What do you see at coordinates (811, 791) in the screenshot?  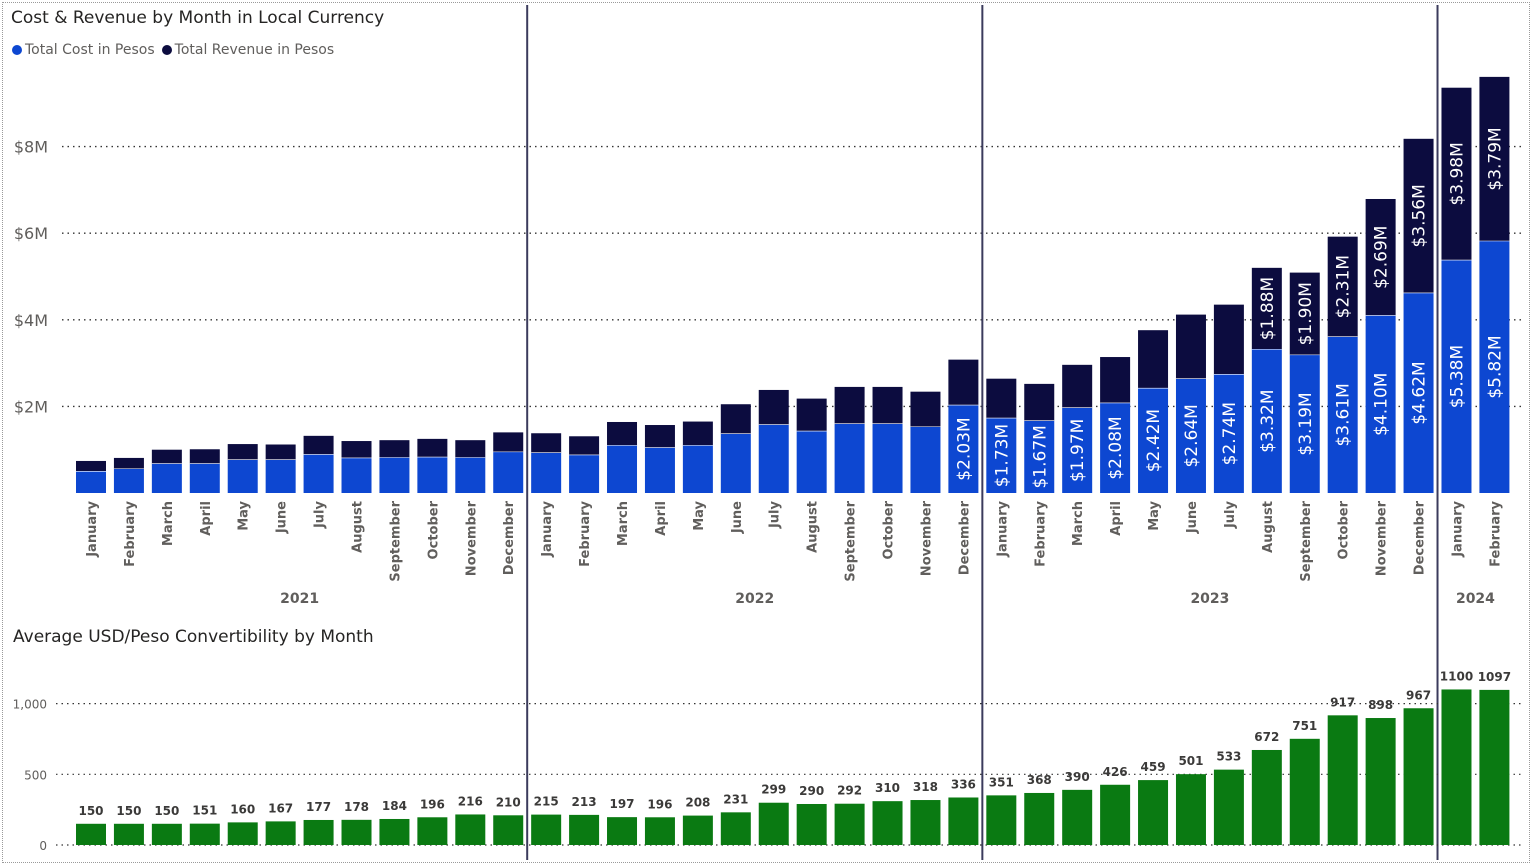 I see `rate-data-label: 290` at bounding box center [811, 791].